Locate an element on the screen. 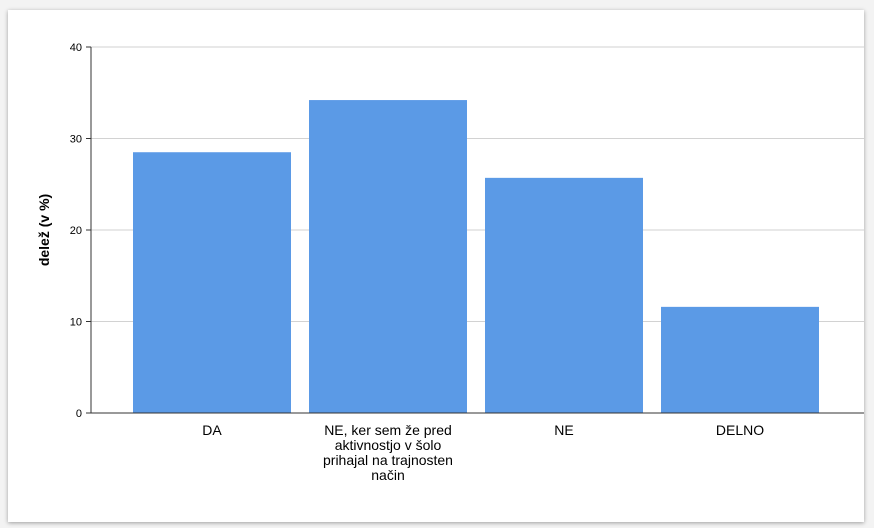  x-category-label: DELNO is located at coordinates (740, 430).